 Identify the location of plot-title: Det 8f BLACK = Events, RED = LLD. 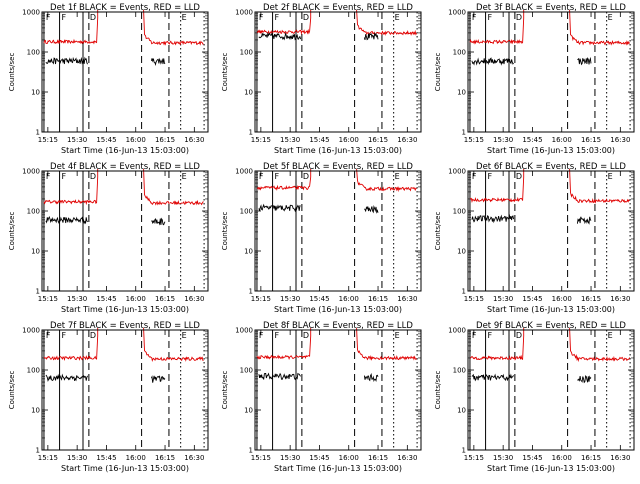
(338, 326).